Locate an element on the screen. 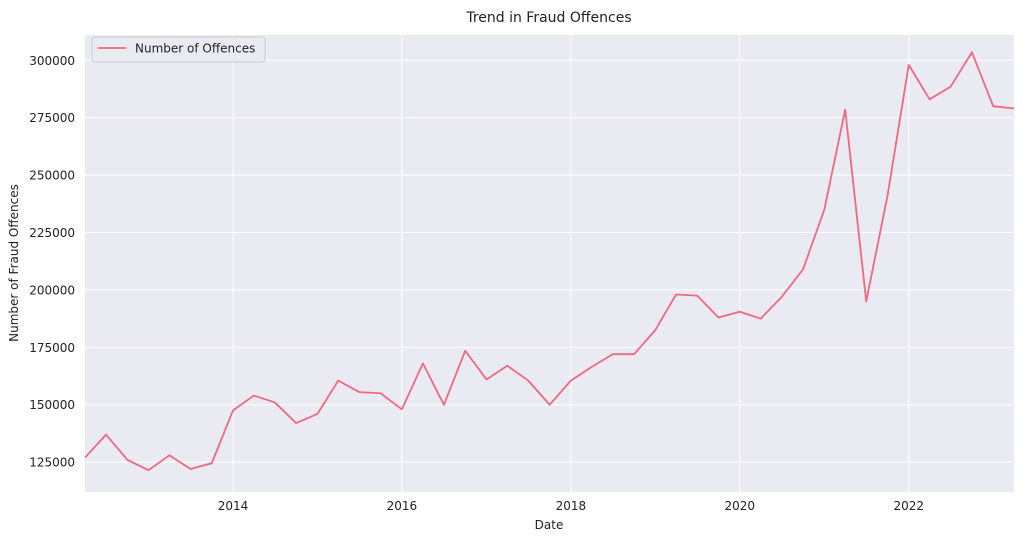 The image size is (1023, 541). x-tick-label: 2016 is located at coordinates (402, 506).